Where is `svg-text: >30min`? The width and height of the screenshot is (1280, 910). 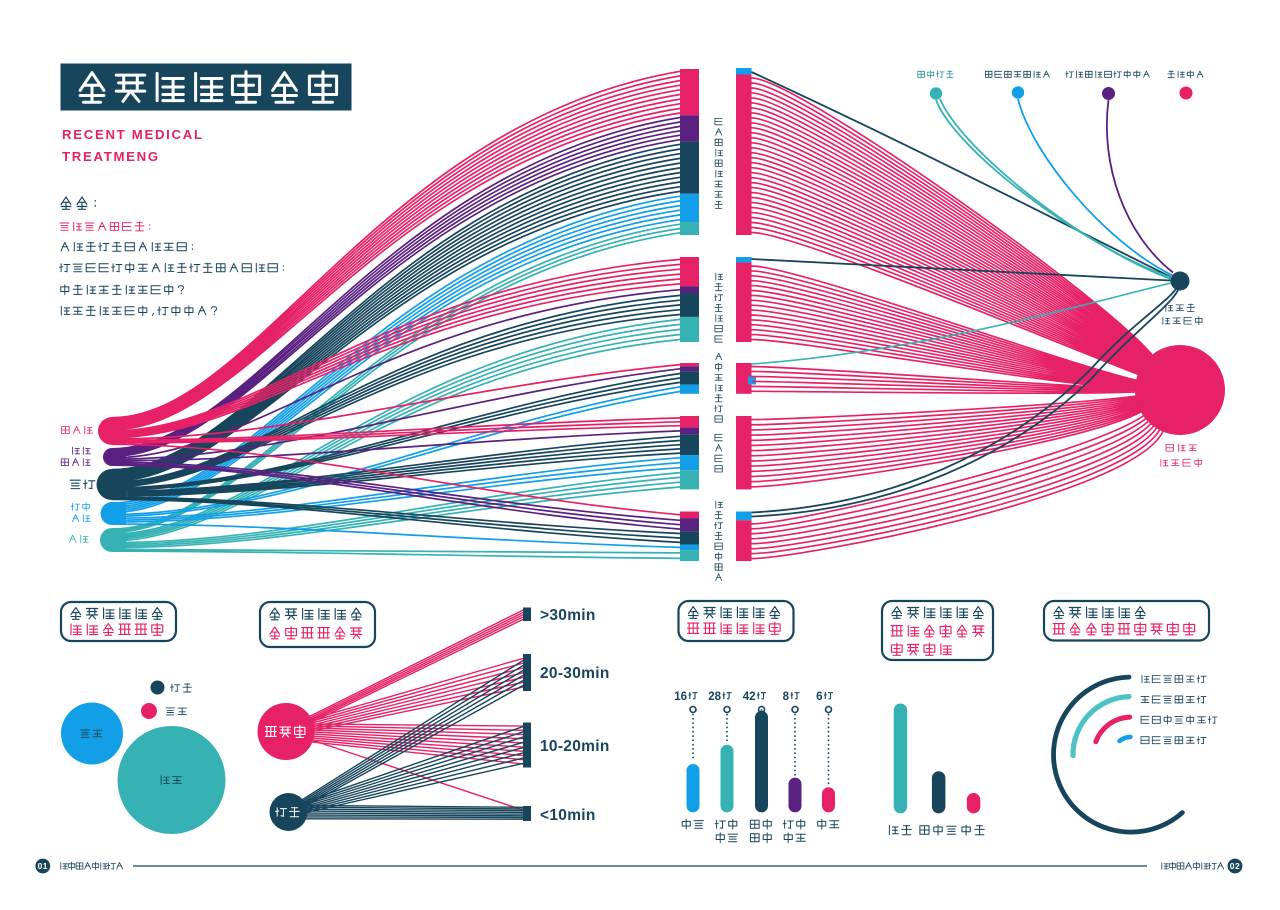 svg-text: >30min is located at coordinates (568, 615).